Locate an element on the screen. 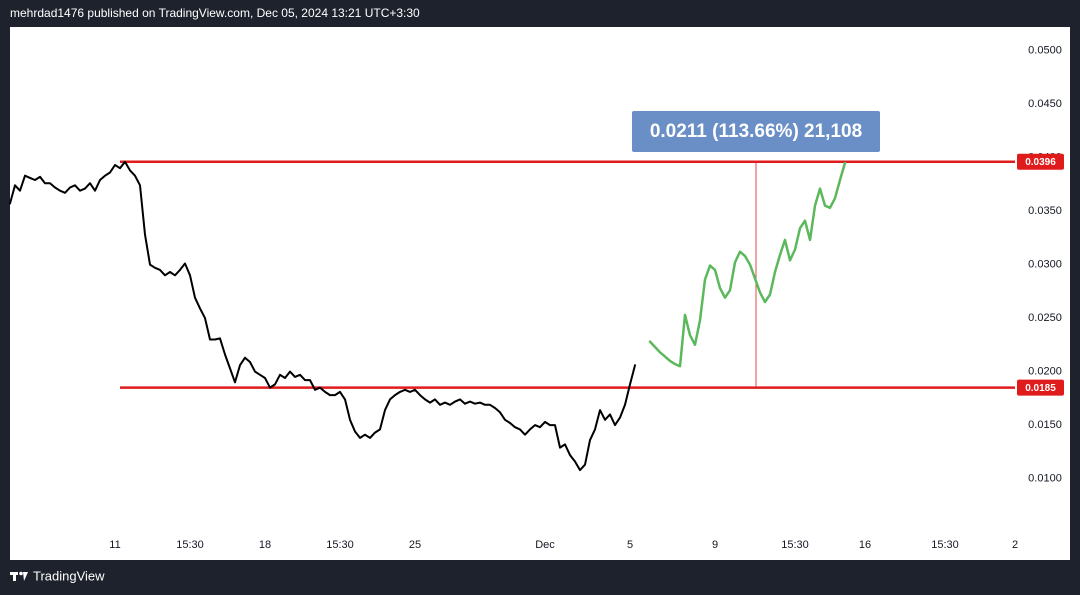 This screenshot has width=1080, height=595. y-tick-label: 0.0250 is located at coordinates (1045, 318).